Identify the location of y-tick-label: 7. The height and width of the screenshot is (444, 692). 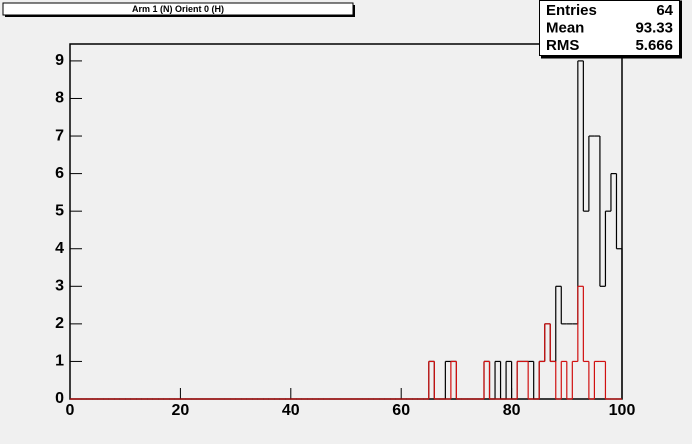
(59, 135).